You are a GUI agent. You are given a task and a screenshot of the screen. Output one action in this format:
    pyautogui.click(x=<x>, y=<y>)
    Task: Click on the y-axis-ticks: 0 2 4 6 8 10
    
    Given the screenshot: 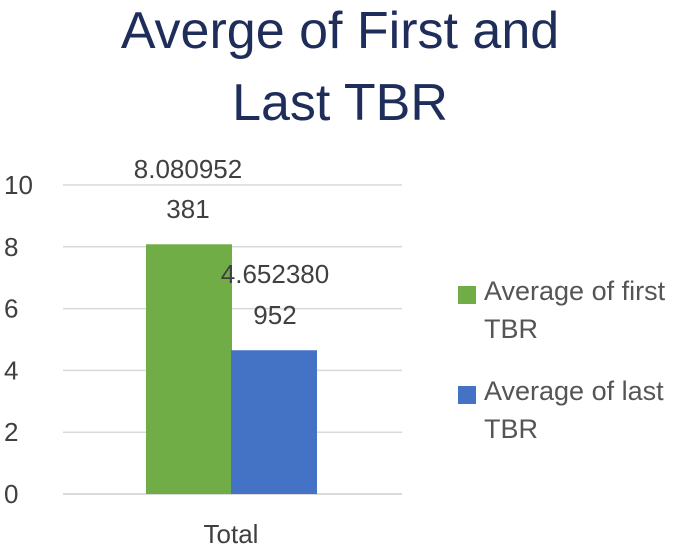 What is the action you would take?
    pyautogui.click(x=18, y=339)
    